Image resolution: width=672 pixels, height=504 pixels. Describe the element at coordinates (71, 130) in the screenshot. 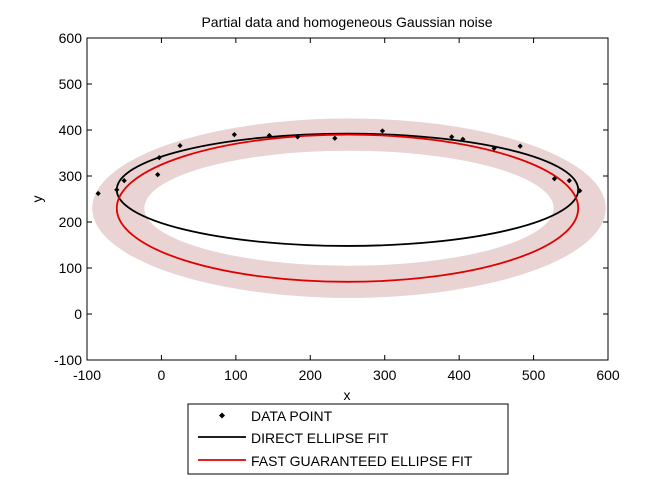

I see `y-tick-label: 400` at that location.